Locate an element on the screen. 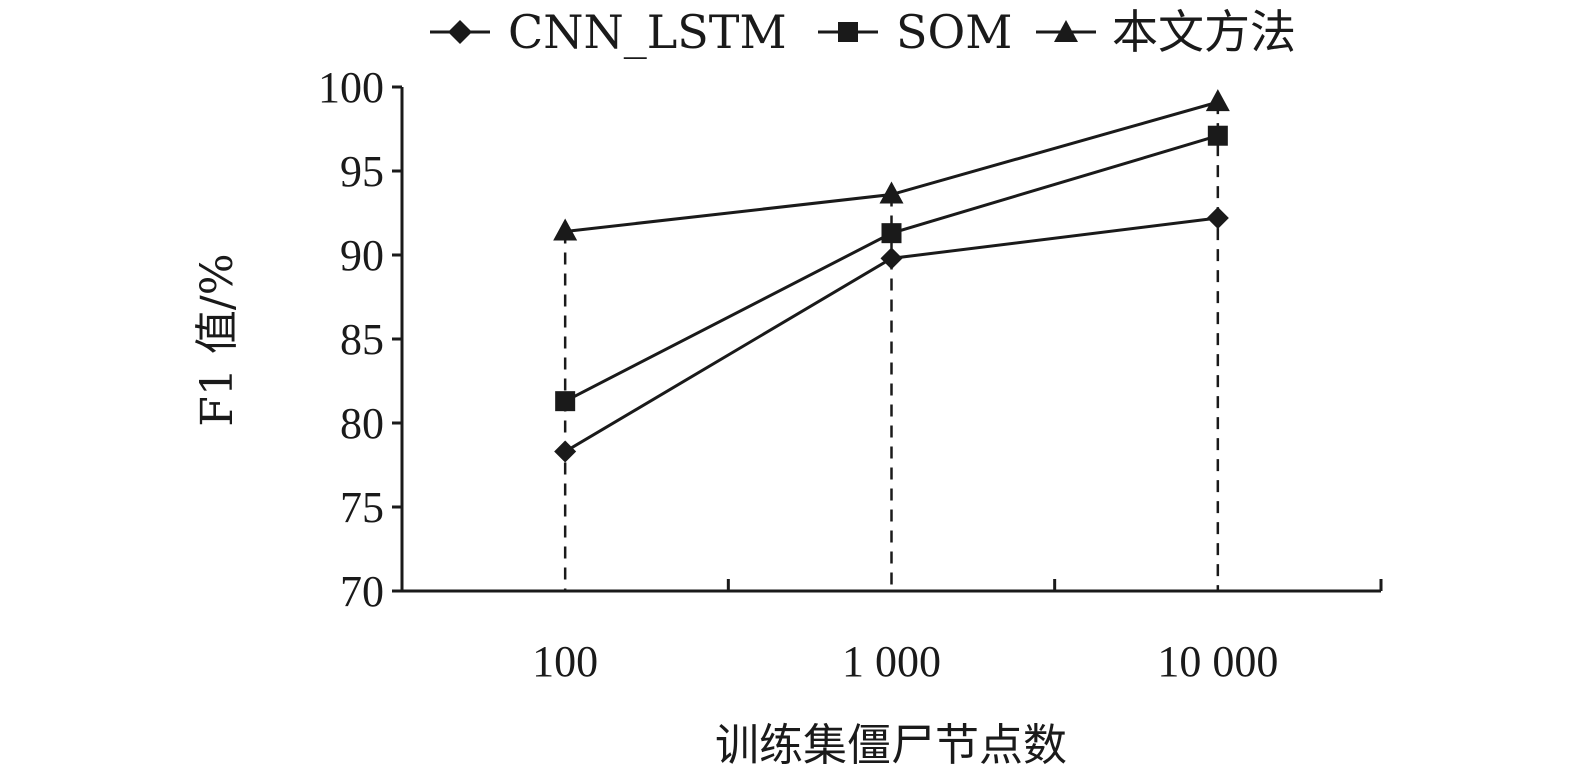  series-line is located at coordinates (891, 166).